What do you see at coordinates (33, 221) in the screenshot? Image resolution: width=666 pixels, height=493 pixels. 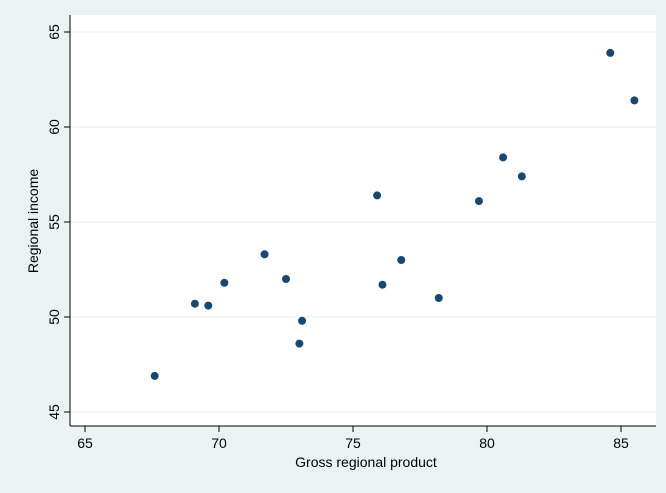 I see `y-axis-label: Regional income` at bounding box center [33, 221].